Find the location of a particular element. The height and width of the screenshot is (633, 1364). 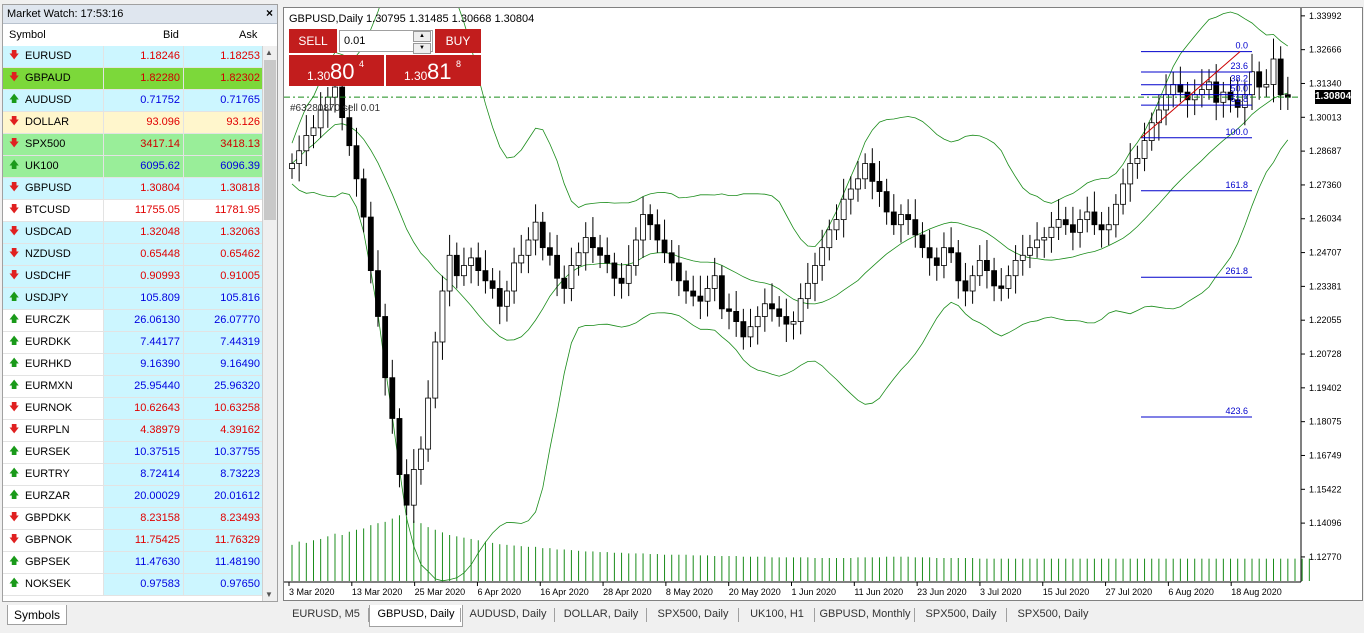

column-header-symbol: Symbol is located at coordinates (27, 35).